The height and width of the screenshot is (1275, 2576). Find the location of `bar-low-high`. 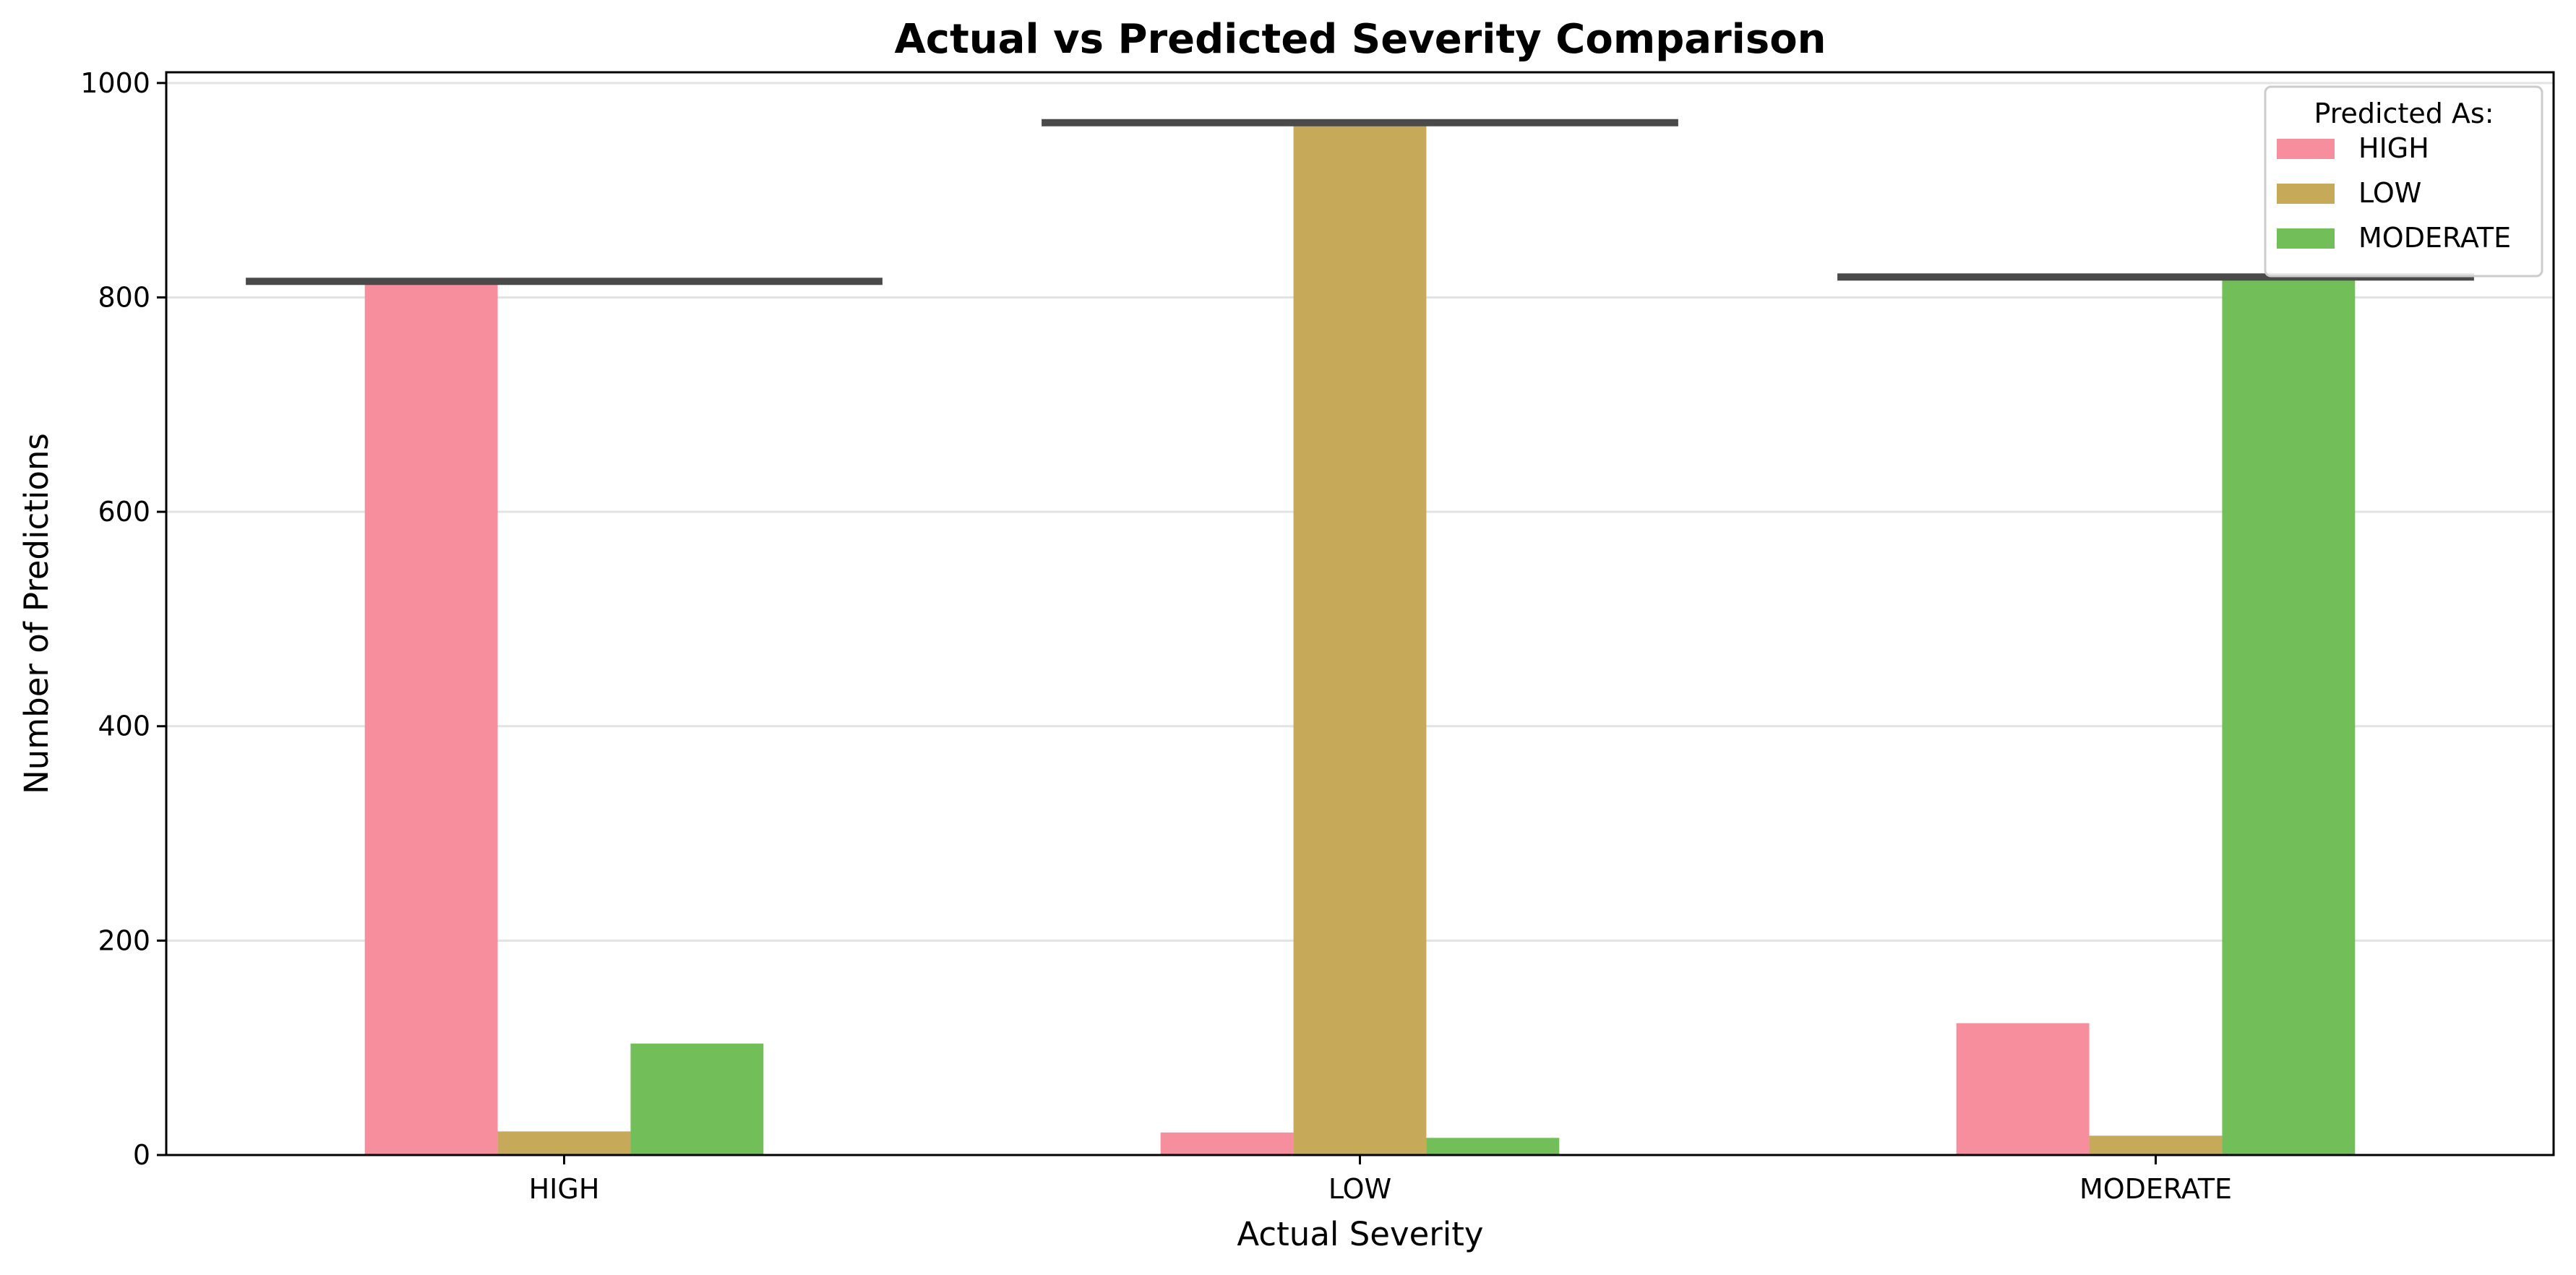

bar-low-high is located at coordinates (1227, 1143).